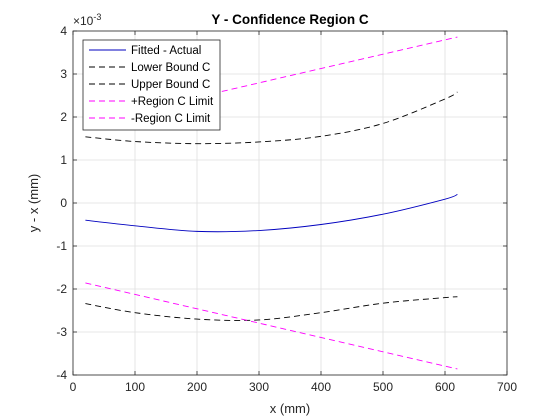  What do you see at coordinates (63, 31) in the screenshot?
I see `y-tick-label: 4` at bounding box center [63, 31].